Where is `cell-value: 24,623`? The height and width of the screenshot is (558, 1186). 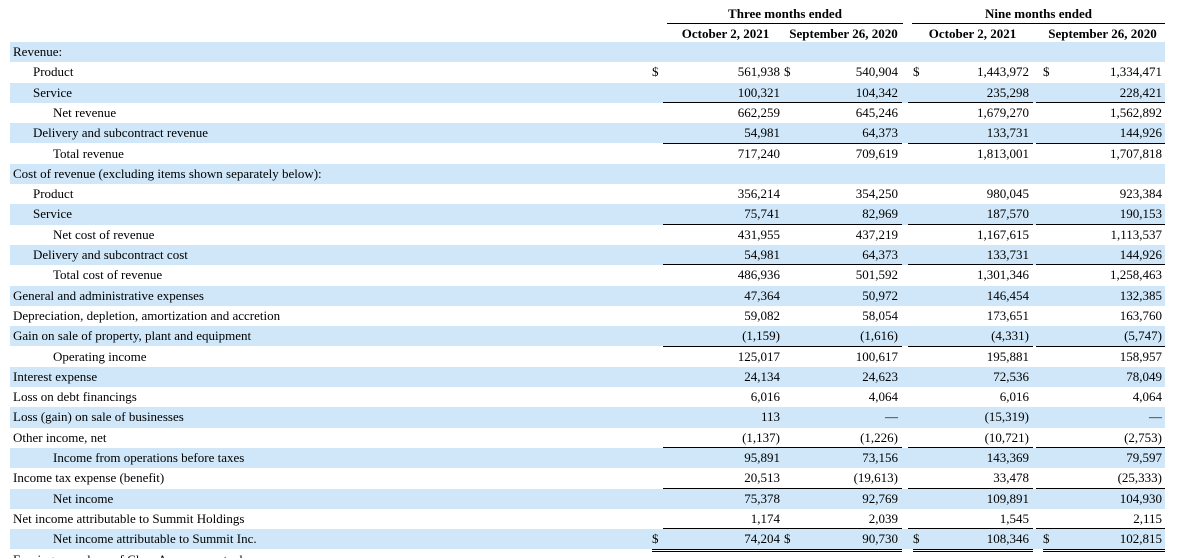
cell-value: 24,623 is located at coordinates (880, 376).